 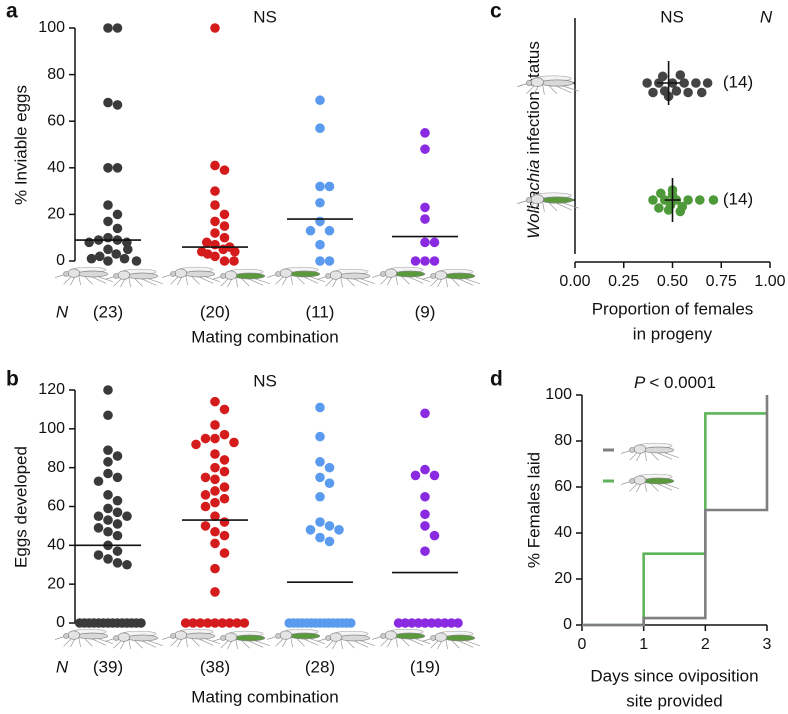 What do you see at coordinates (533, 510) in the screenshot?
I see `y-axis-label: % Females laid` at bounding box center [533, 510].